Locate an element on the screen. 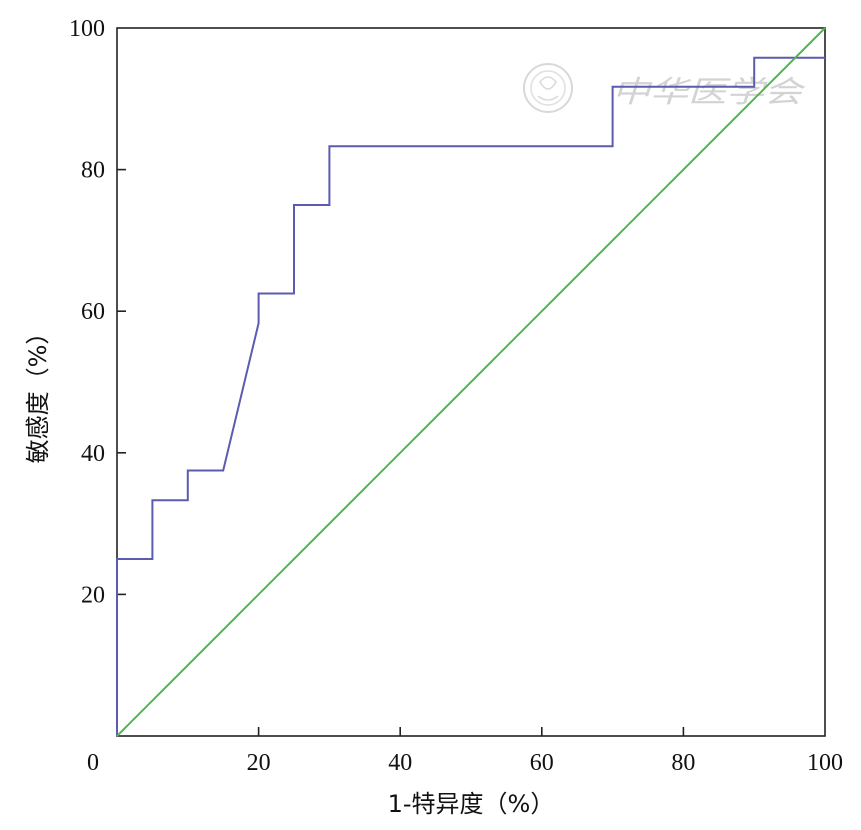 The height and width of the screenshot is (830, 861). x-tick-label: 40 is located at coordinates (400, 763).